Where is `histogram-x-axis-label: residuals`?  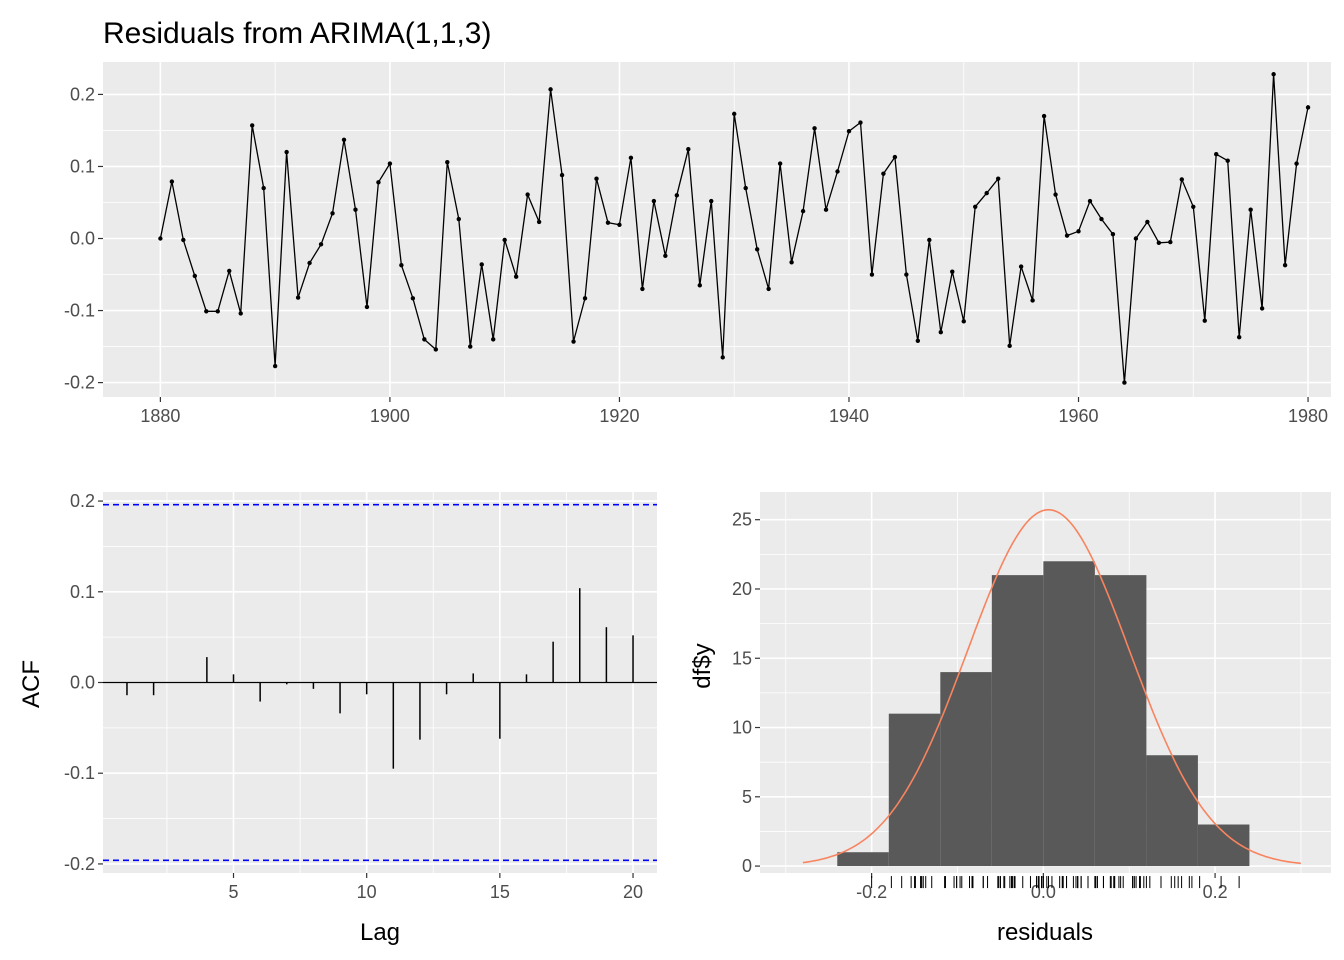 histogram-x-axis-label: residuals is located at coordinates (1045, 932).